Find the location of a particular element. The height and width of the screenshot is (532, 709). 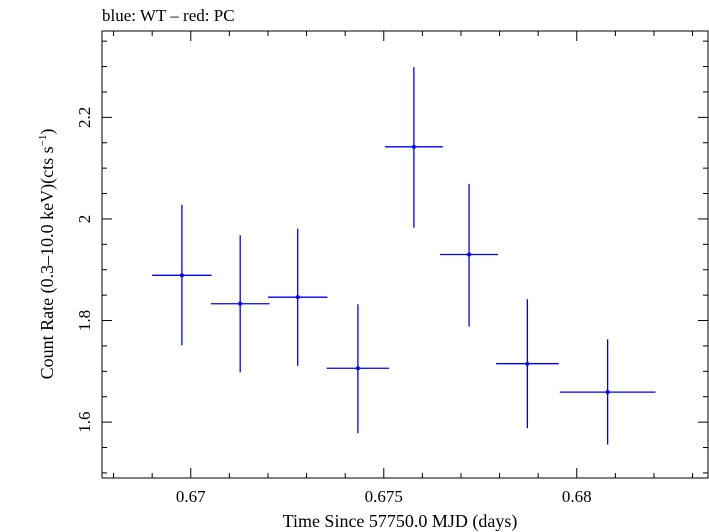

chart-title: blue: WT – red: PC is located at coordinates (168, 15).